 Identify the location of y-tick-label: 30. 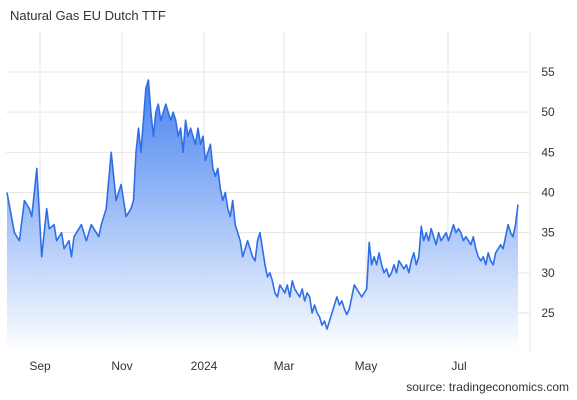
(548, 273).